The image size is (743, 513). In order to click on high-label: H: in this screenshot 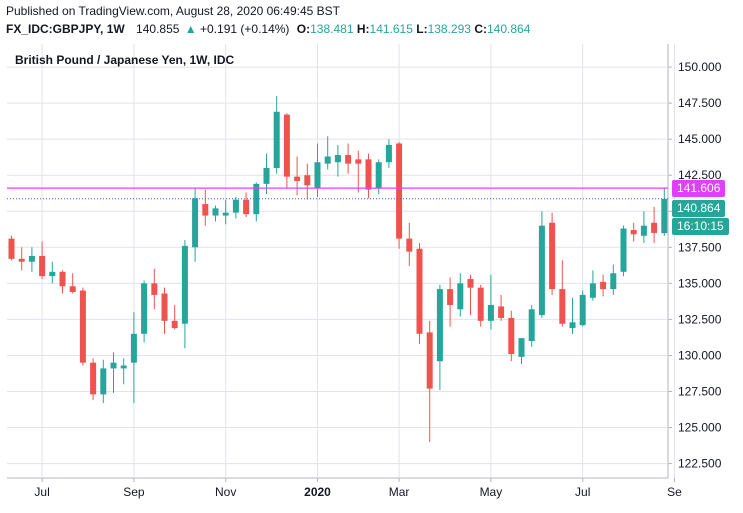, I will do `click(363, 29)`.